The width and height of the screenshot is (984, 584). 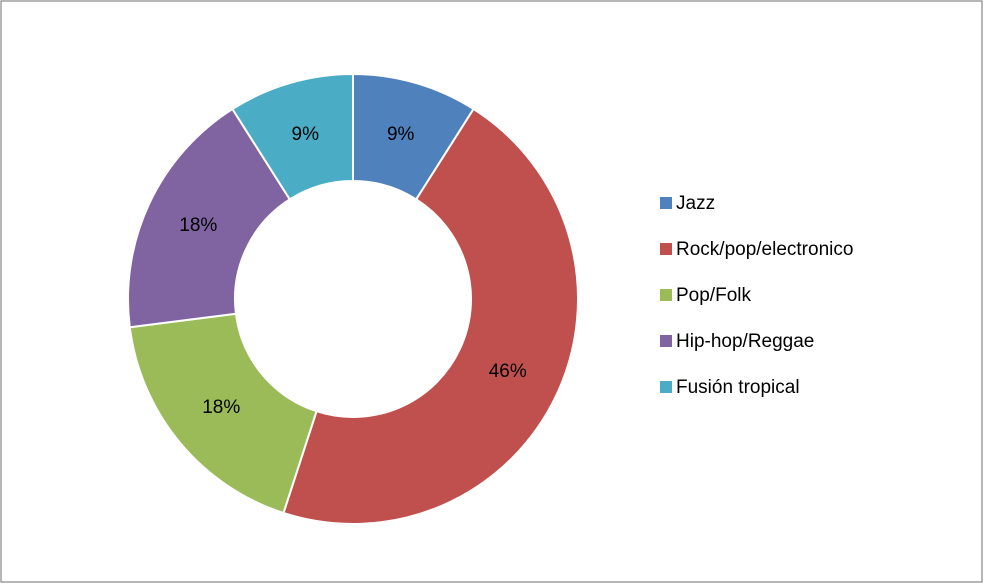 What do you see at coordinates (745, 341) in the screenshot?
I see `legend-label: Hip-hop/Reggae` at bounding box center [745, 341].